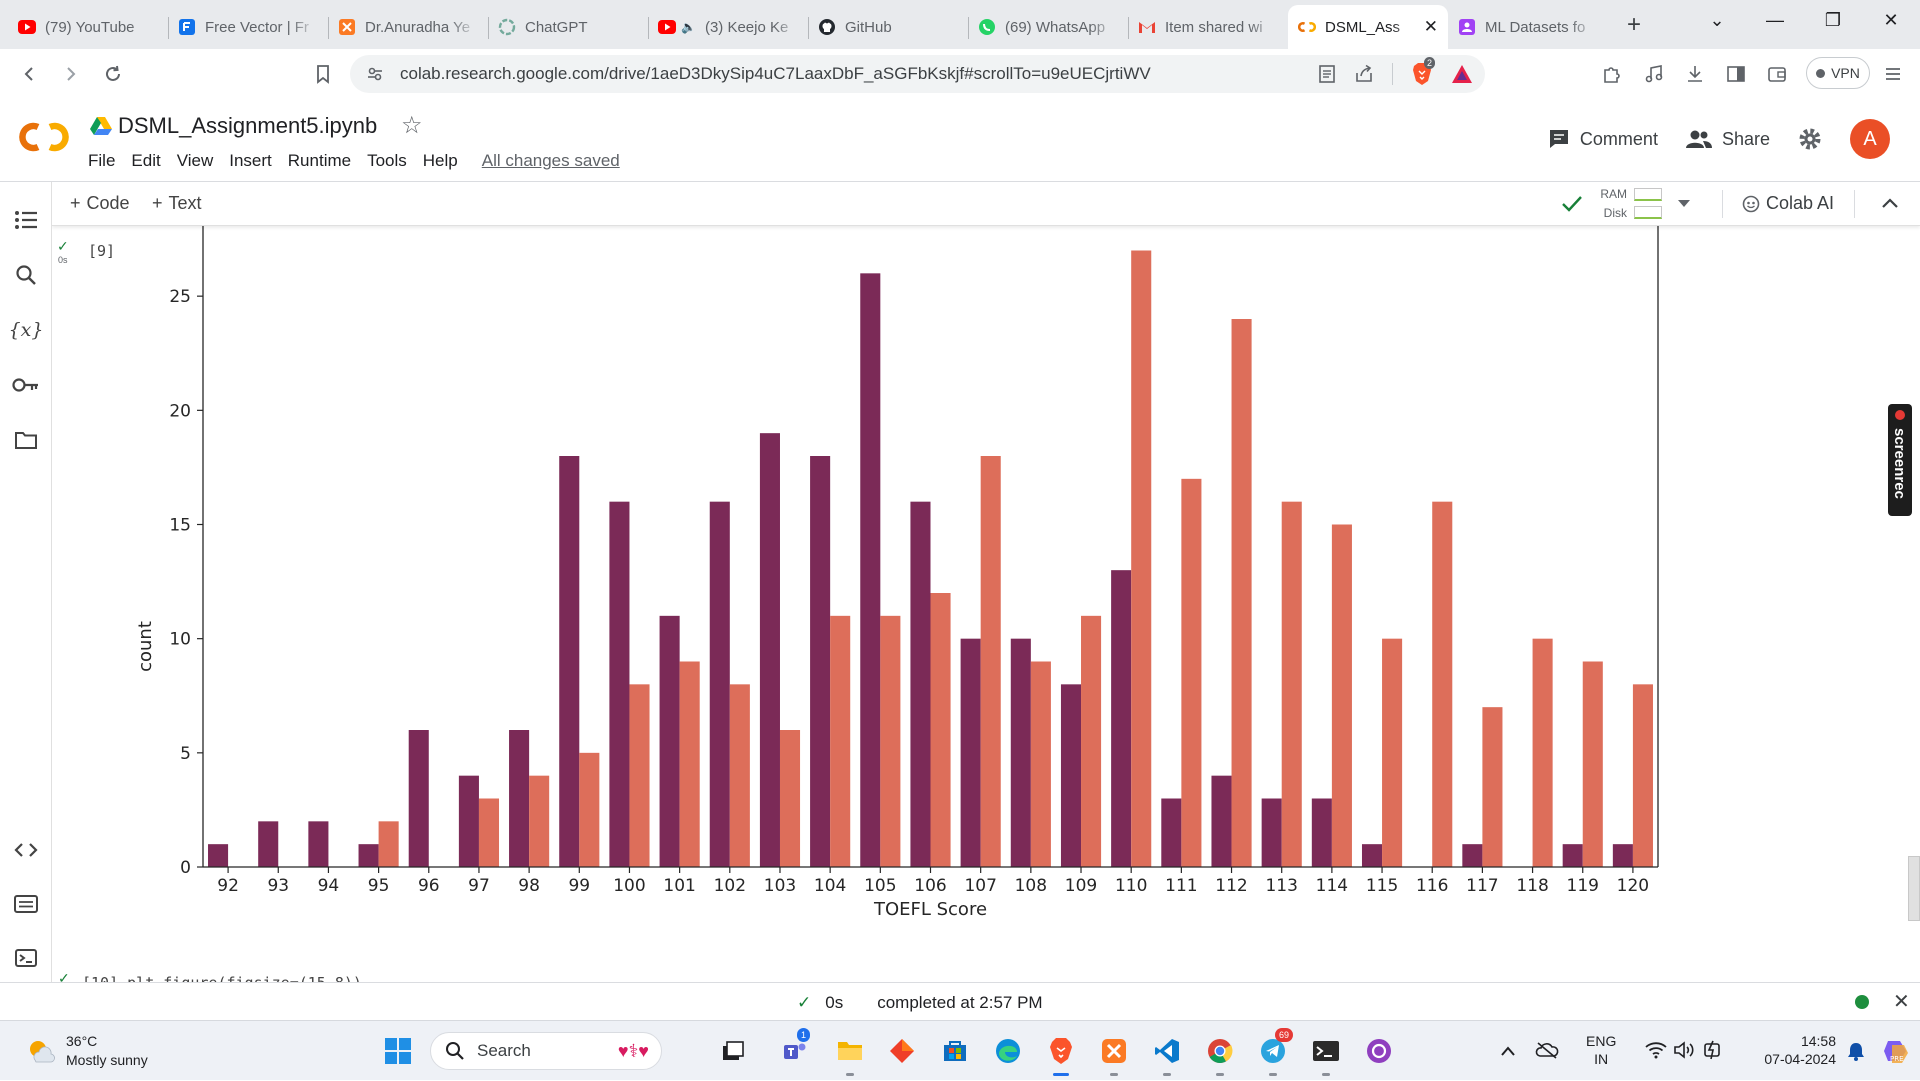  Describe the element at coordinates (210, 976) in the screenshot. I see `next-cell-code: ✓ [10] plt.figure(figsize=(15,8))` at that location.